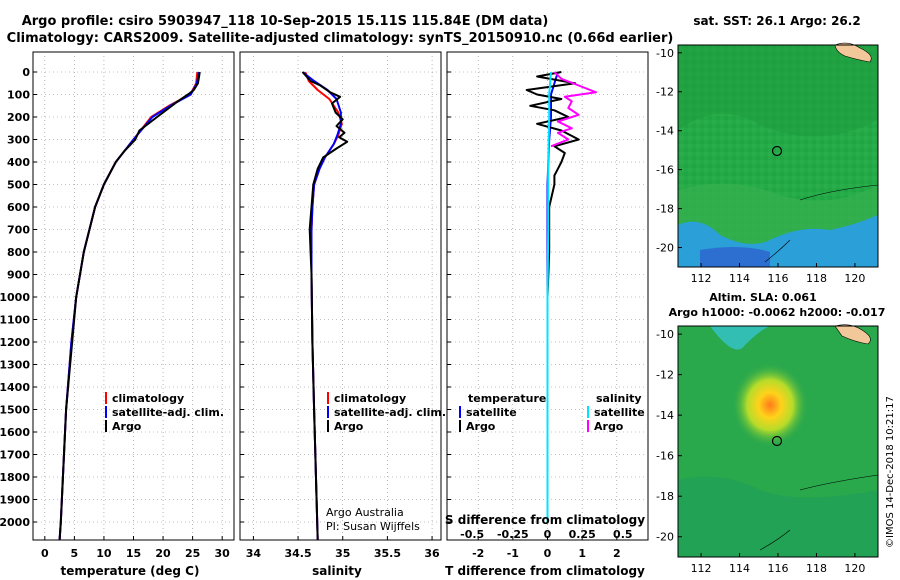 This screenshot has height=580, width=900. Describe the element at coordinates (15, 477) in the screenshot. I see `depth-tick-label: 1800` at that location.